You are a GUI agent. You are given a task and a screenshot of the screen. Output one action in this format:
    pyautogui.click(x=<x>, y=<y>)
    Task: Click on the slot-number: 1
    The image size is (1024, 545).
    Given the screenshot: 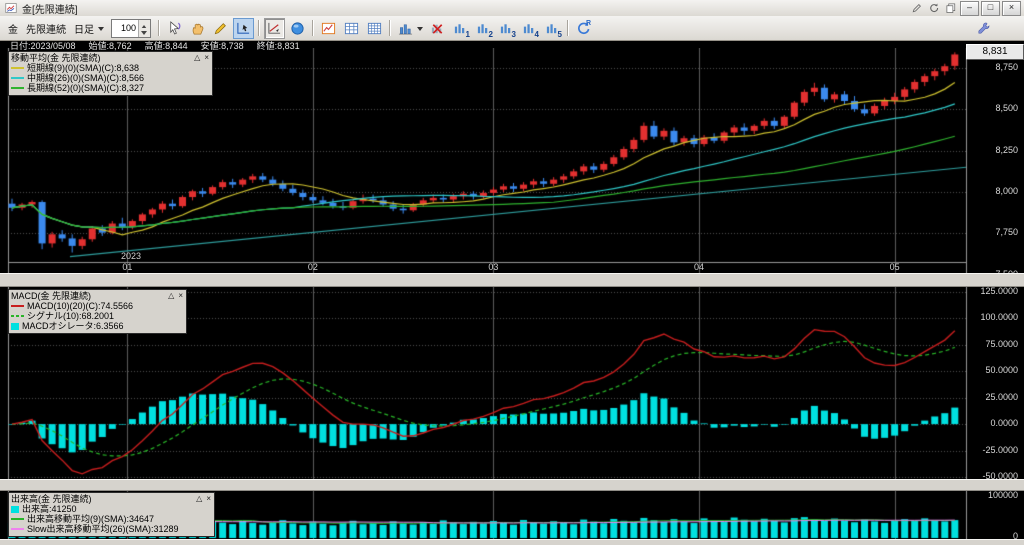 What is the action you would take?
    pyautogui.click(x=467, y=34)
    